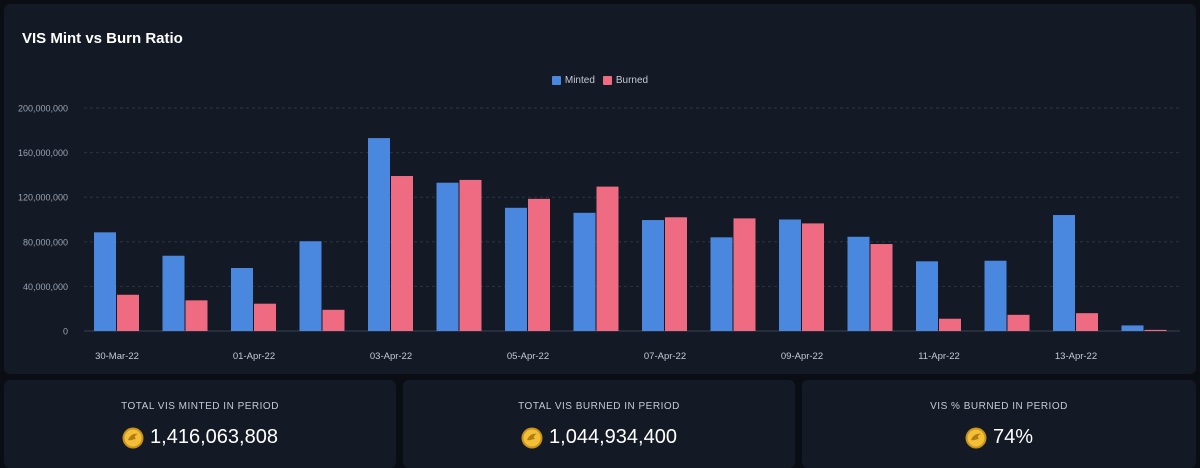  Describe the element at coordinates (632, 80) in the screenshot. I see `legend-label-burned: Burned` at that location.